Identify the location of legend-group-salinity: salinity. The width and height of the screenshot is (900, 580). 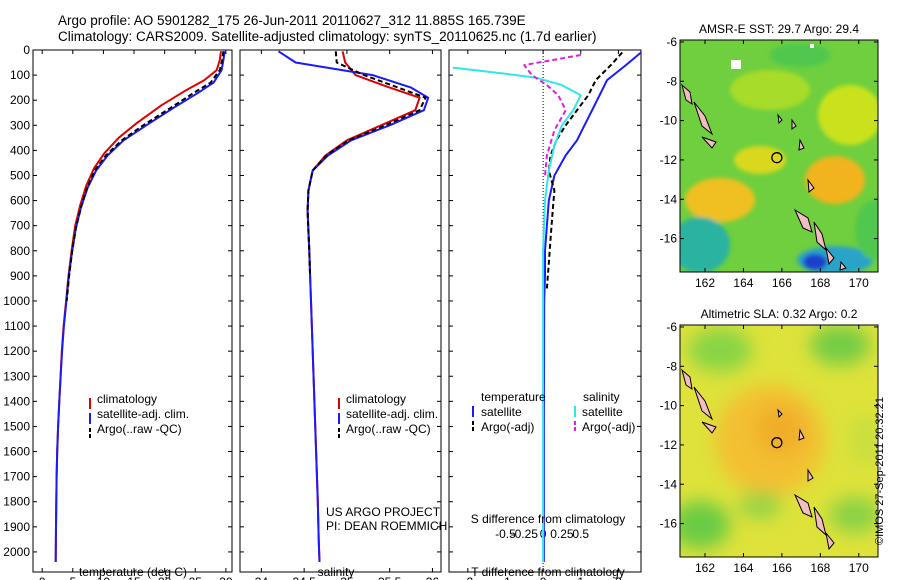
(601, 397).